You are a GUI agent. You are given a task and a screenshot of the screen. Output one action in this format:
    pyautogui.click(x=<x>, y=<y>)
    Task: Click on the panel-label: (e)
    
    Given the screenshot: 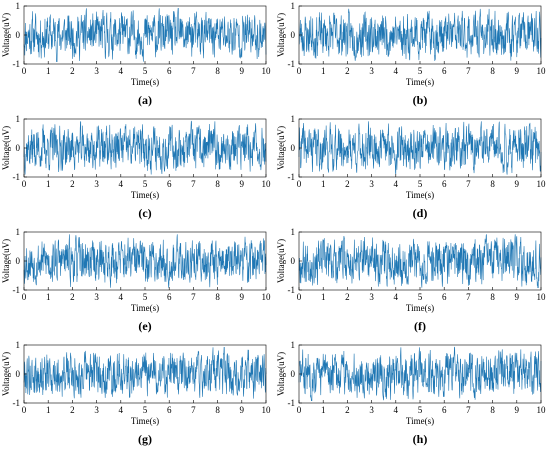 What is the action you would take?
    pyautogui.click(x=144, y=326)
    